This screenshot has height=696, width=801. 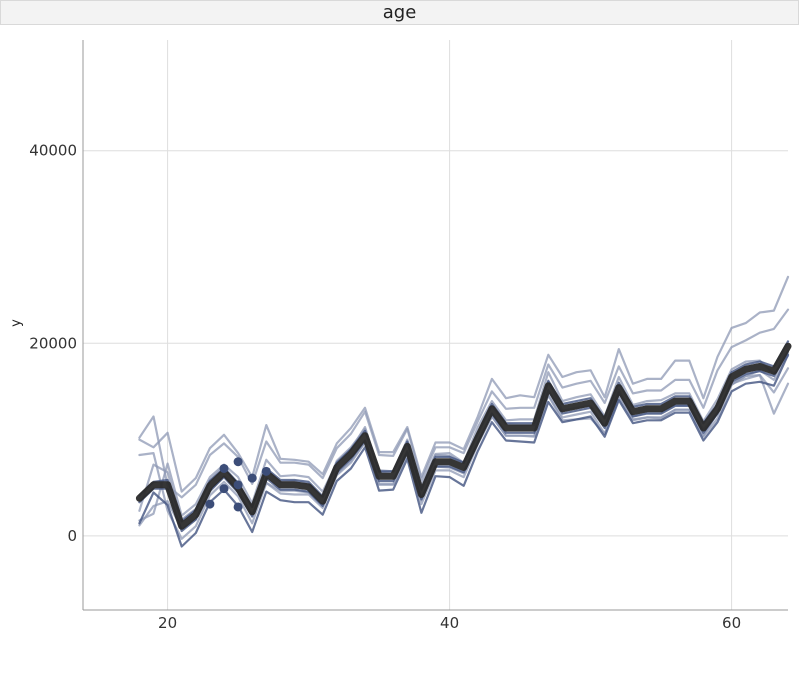 I want to click on x-tick-label: 20, so click(x=167, y=623).